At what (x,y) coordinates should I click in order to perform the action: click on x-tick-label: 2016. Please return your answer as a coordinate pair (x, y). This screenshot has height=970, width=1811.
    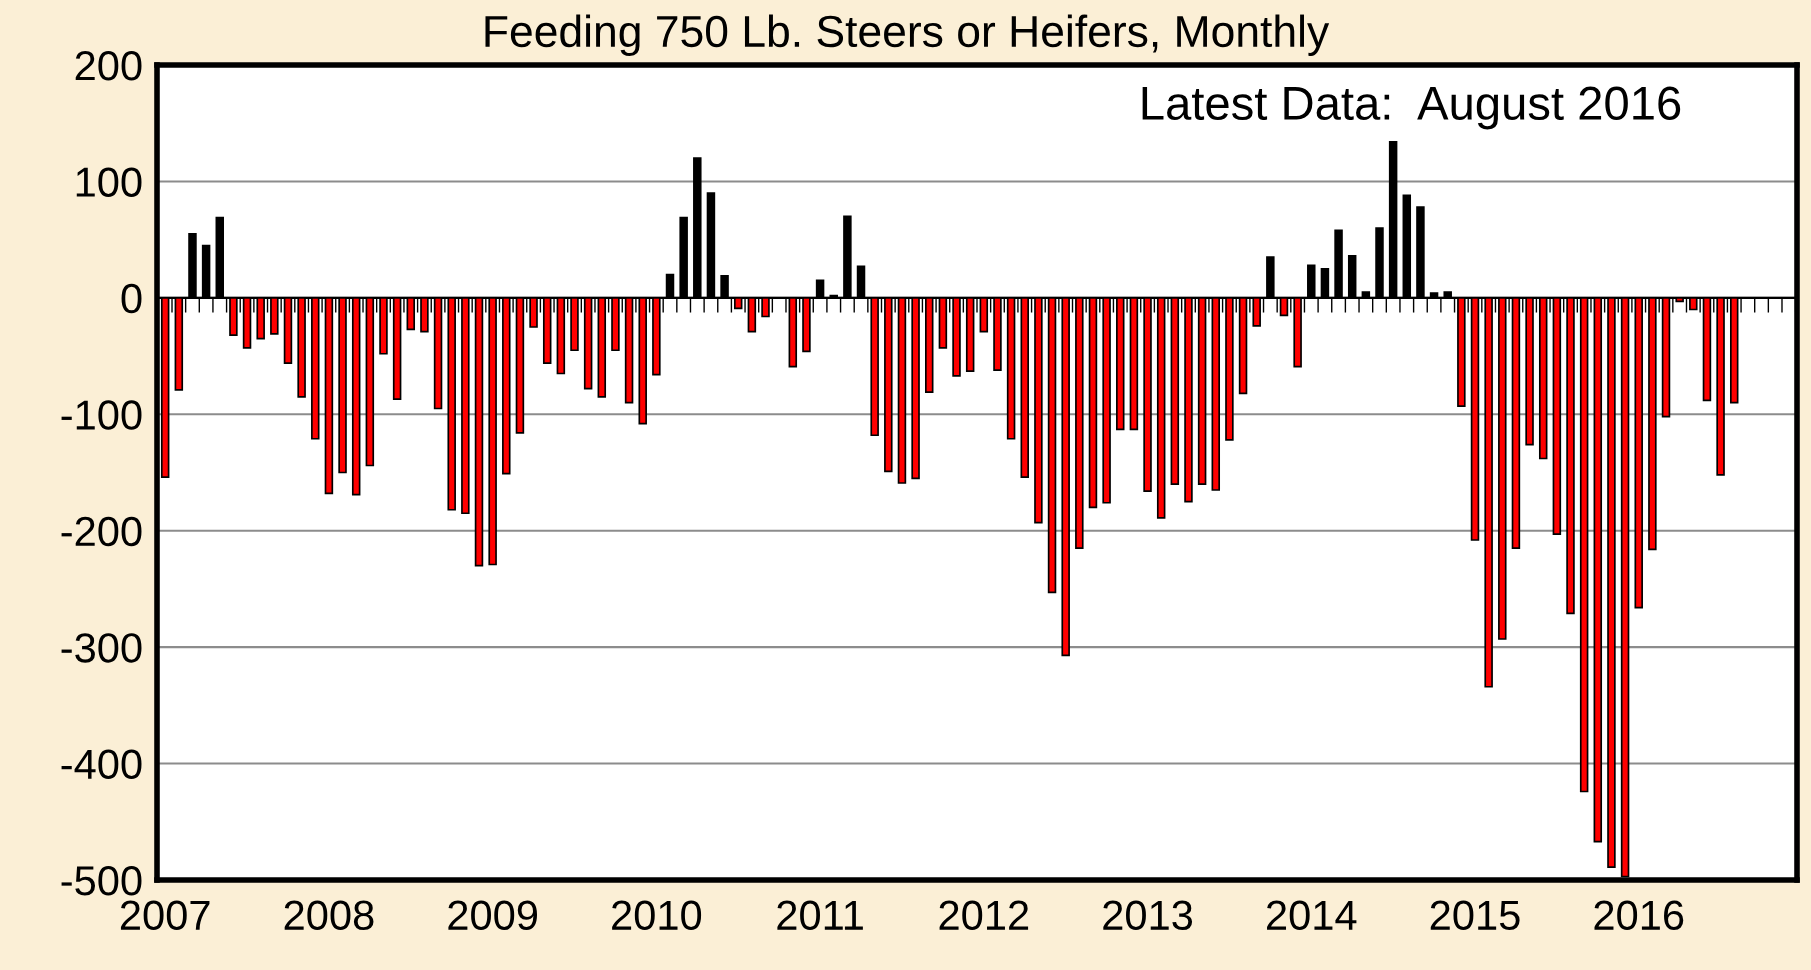
    Looking at the image, I should click on (1639, 915).